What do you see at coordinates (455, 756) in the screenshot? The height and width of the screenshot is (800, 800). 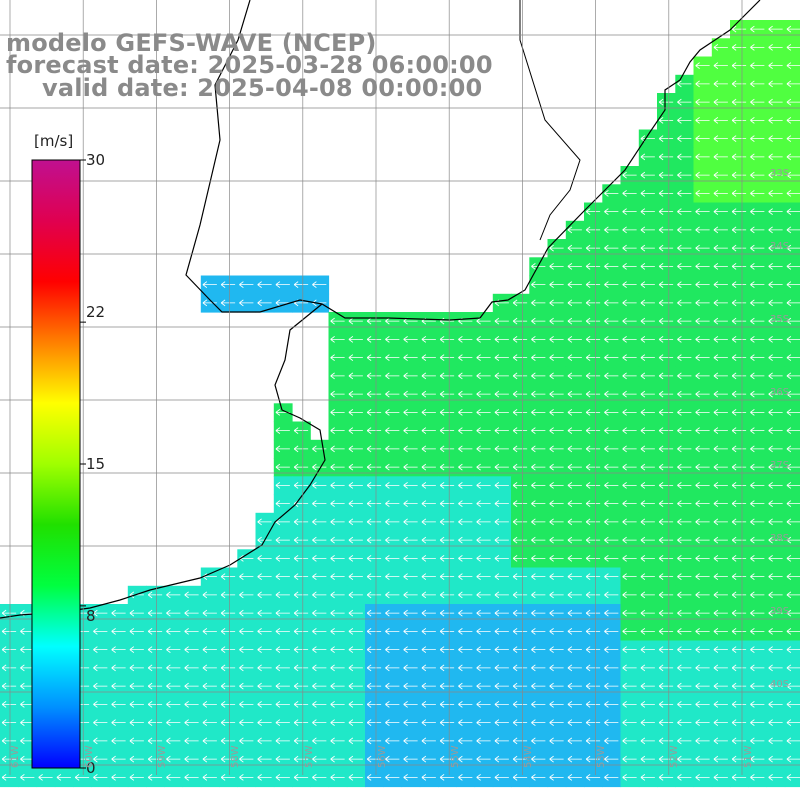 I see `lon-label-55w: 55W` at bounding box center [455, 756].